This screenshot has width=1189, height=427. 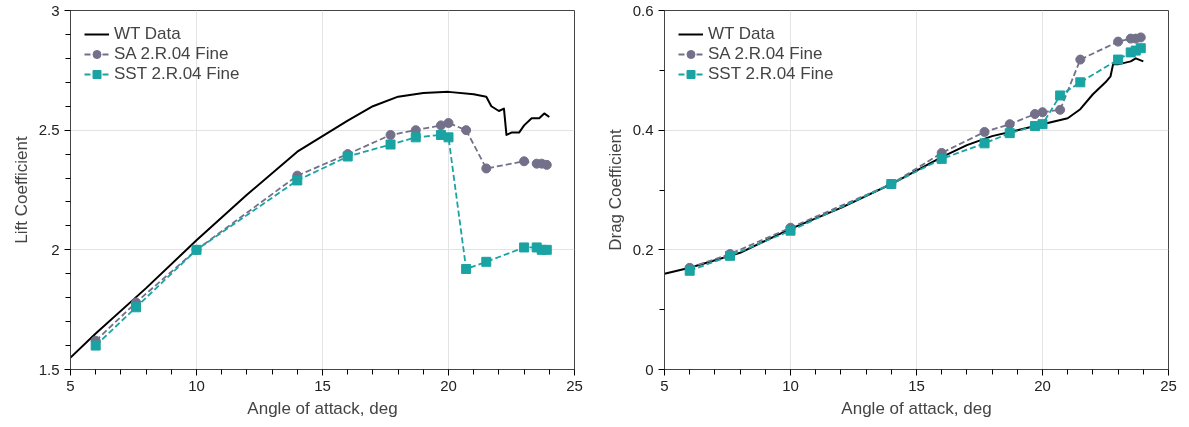 I want to click on y-axis-title: Lift Coefficient, so click(x=21, y=190).